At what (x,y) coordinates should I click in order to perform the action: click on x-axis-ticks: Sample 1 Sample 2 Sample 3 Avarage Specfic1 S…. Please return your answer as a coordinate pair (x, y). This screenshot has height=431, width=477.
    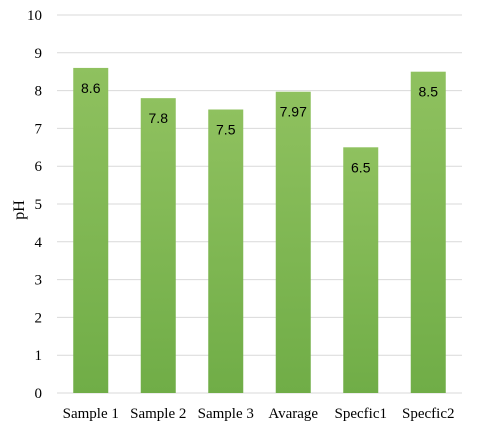
    Looking at the image, I should click on (259, 414).